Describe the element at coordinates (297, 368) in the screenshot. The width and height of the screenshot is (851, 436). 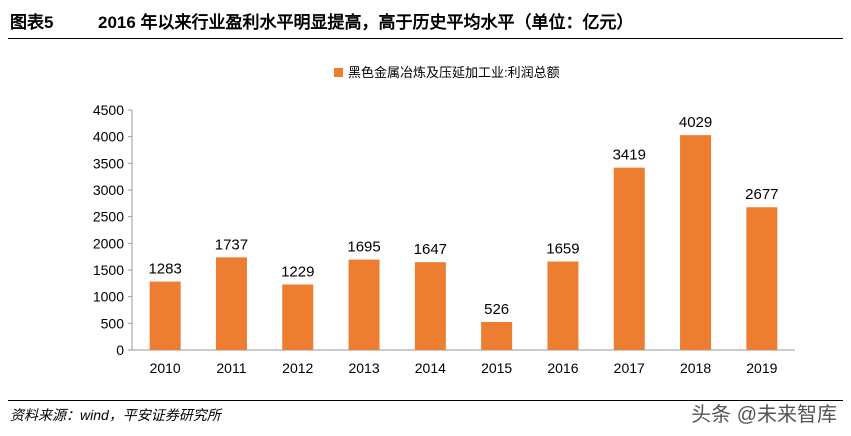
I see `x-tick-label: 2012` at that location.